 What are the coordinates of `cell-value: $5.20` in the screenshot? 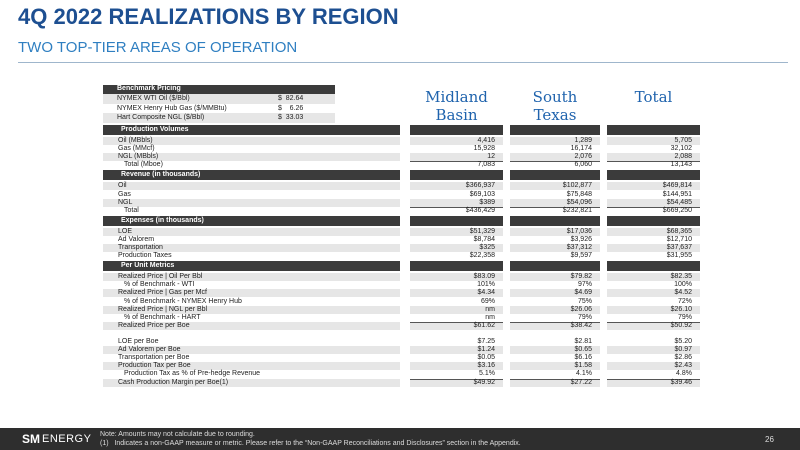 It's located at (683, 341).